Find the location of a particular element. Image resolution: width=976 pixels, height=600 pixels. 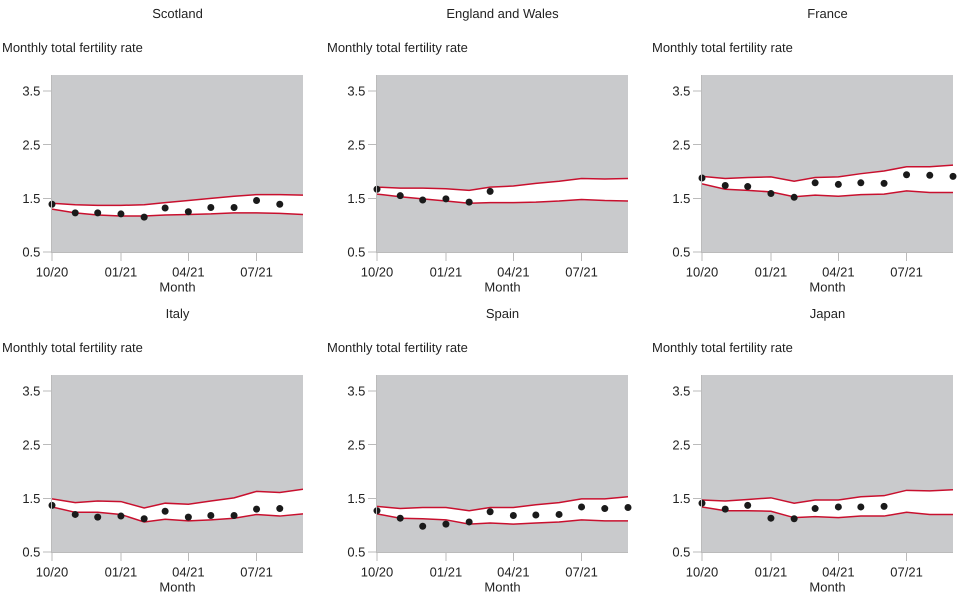

chart-title: Scotland is located at coordinates (177, 14).